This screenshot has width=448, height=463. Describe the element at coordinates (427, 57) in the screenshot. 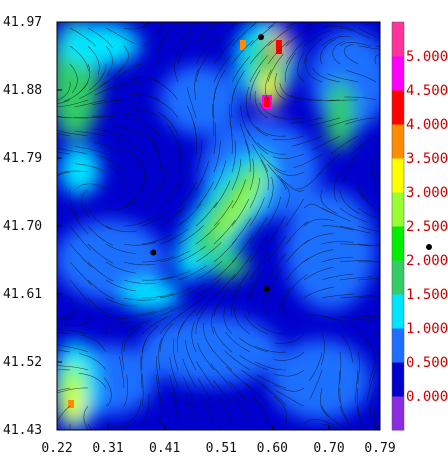

I see `colorbar-label: 5.000` at that location.